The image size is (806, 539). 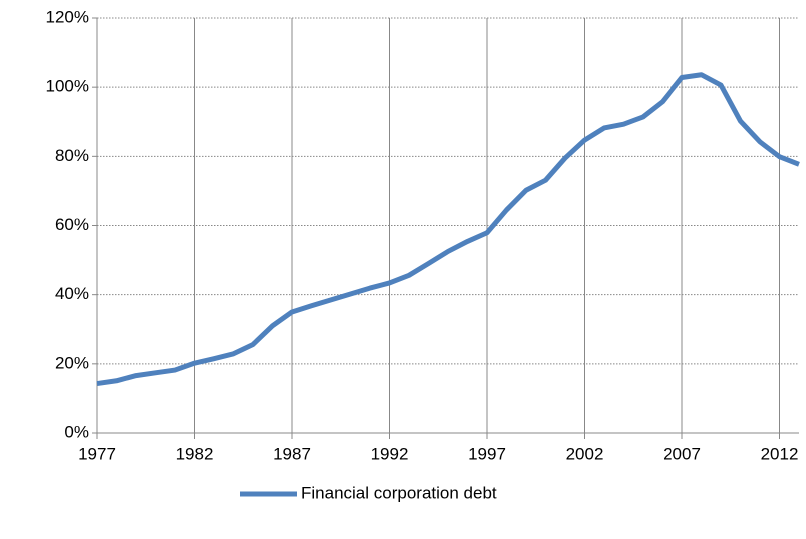 I want to click on x-tick-label: 2002, so click(x=585, y=453).